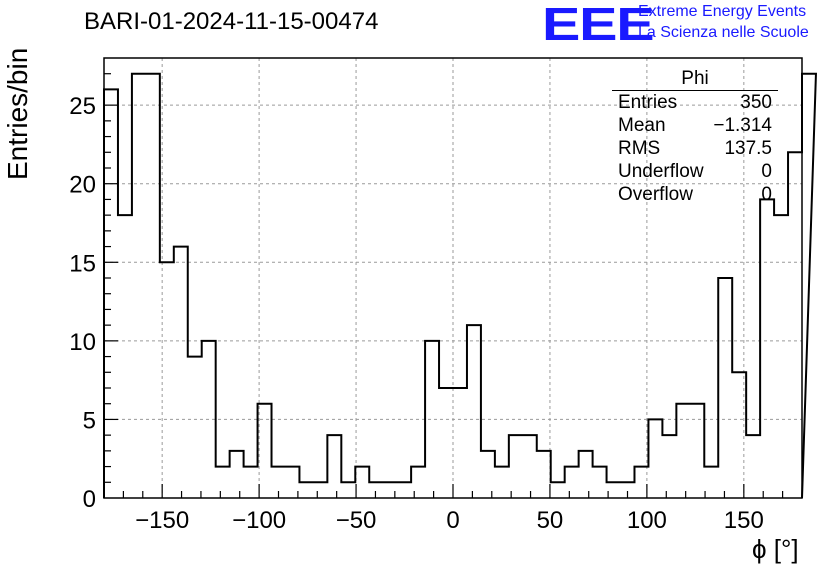 The height and width of the screenshot is (572, 836). What do you see at coordinates (162, 520) in the screenshot?
I see `x-tick-label: −150` at bounding box center [162, 520].